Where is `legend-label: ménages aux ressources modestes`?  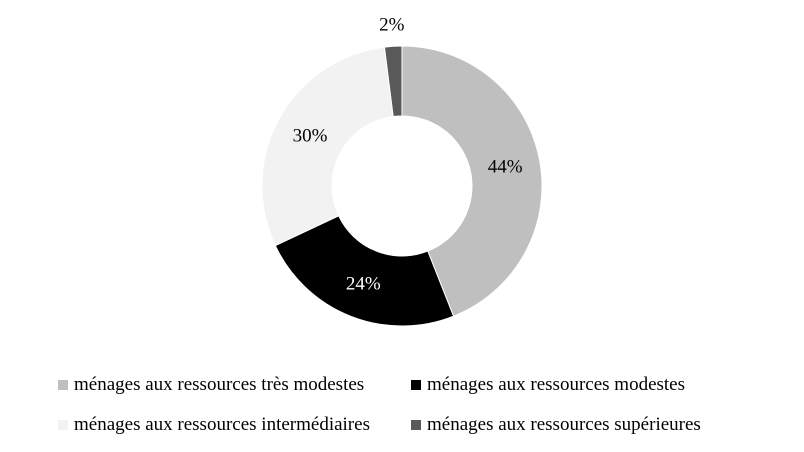
legend-label: ménages aux ressources modestes is located at coordinates (556, 384).